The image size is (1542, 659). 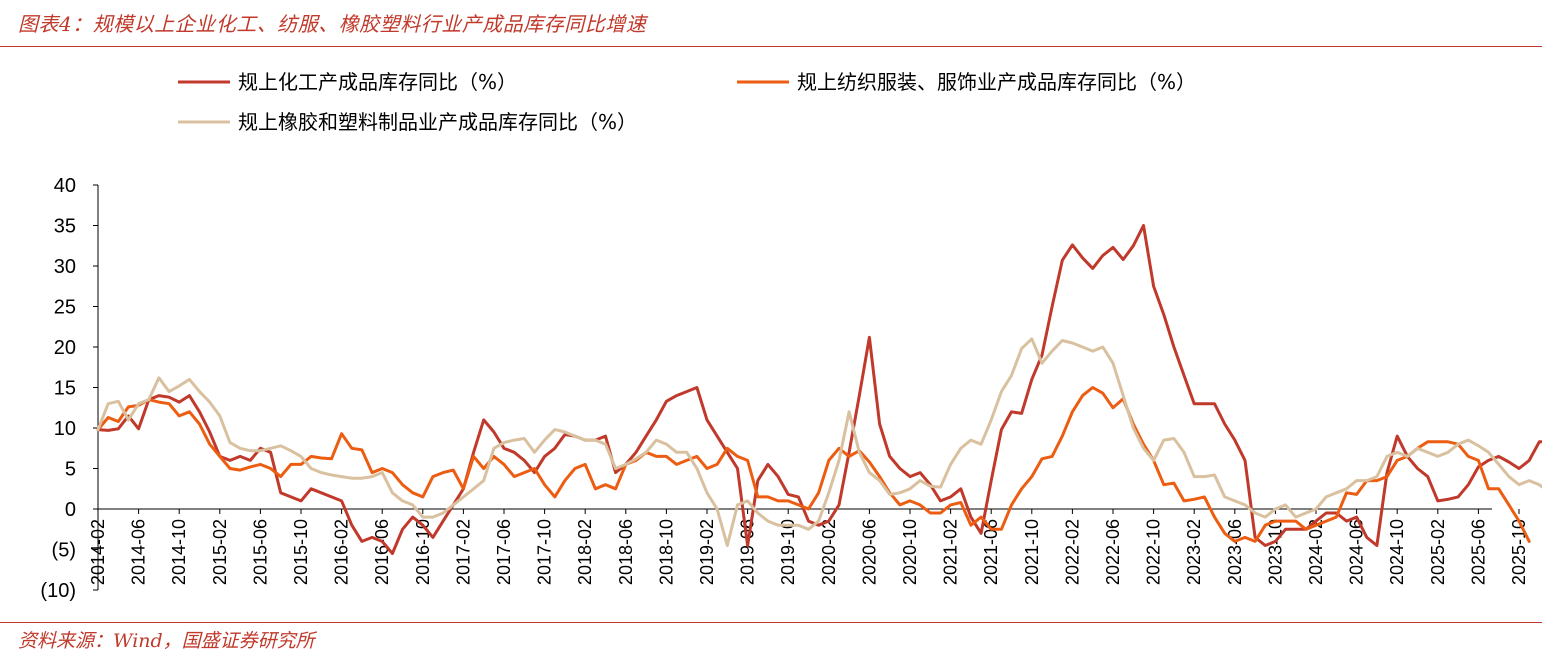 I want to click on source-note: 资料来源：Wind，国盛证券研究所, so click(x=166, y=641).